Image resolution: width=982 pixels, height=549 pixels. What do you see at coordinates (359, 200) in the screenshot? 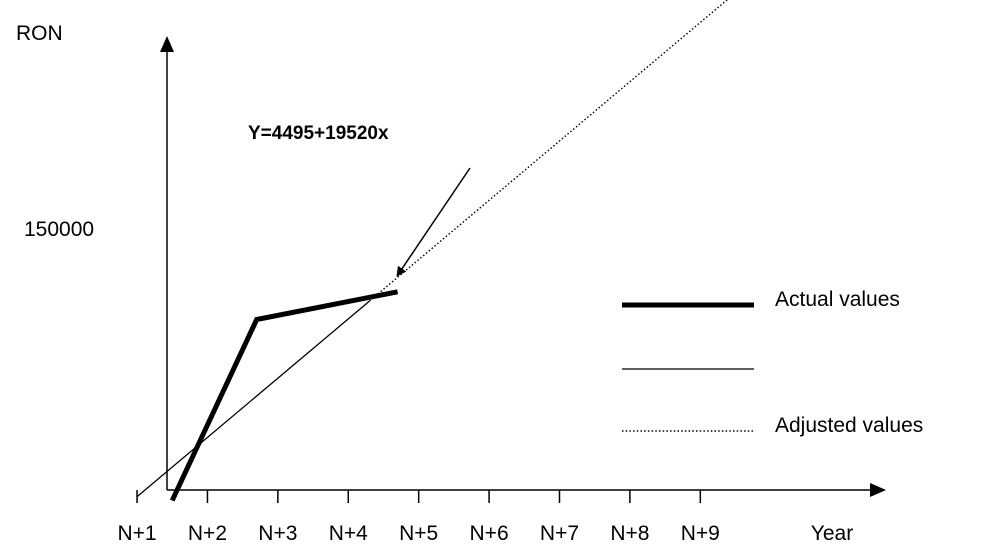
I see `annotation: Y=4495+19520x` at bounding box center [359, 200].